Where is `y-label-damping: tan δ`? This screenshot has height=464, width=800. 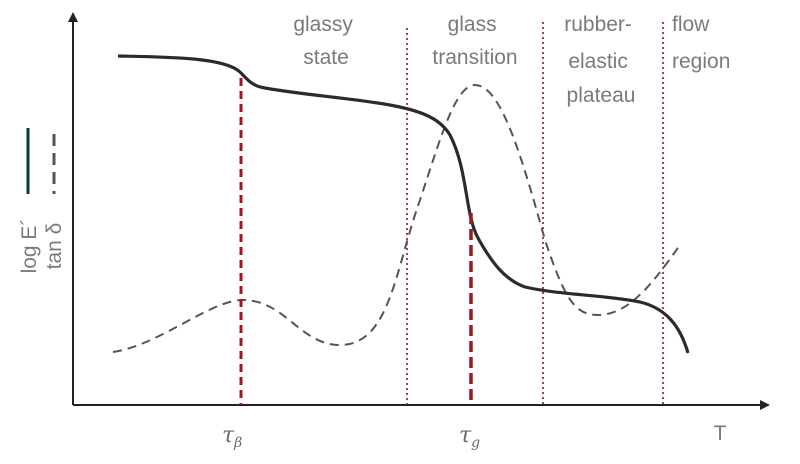 y-label-damping: tan δ is located at coordinates (54, 246).